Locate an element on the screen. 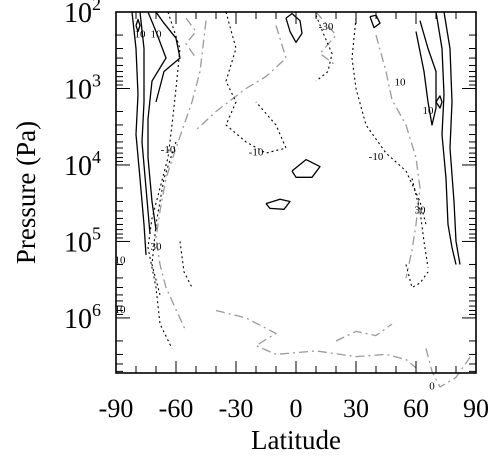 The height and width of the screenshot is (457, 501). x-tick-label: 0 is located at coordinates (296, 408).